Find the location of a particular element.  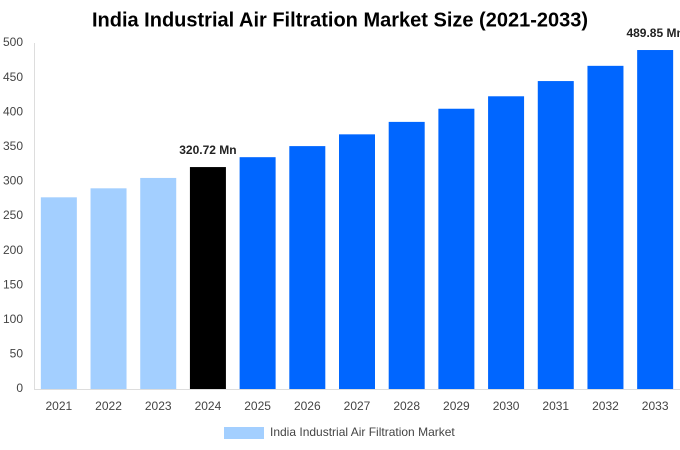

x-tick-label: 2030 is located at coordinates (506, 406).